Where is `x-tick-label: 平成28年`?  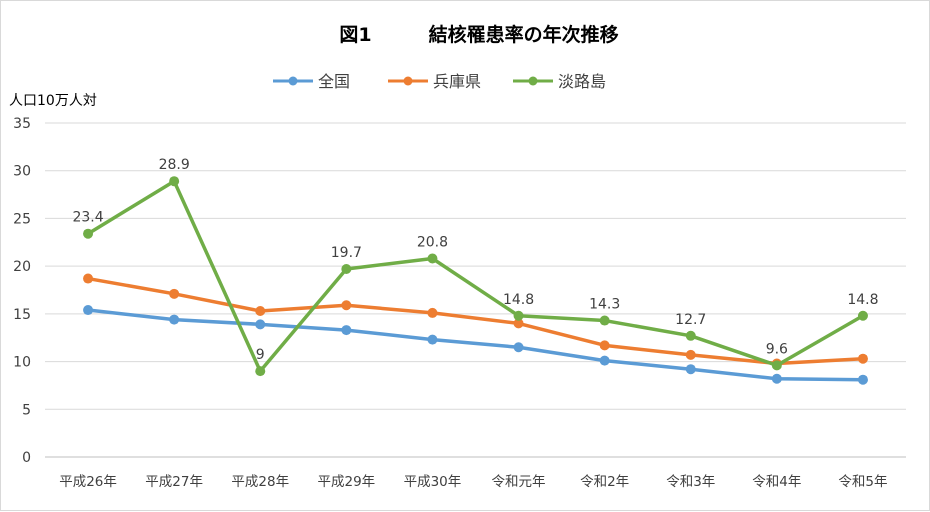 x-tick-label: 平成28年 is located at coordinates (260, 482).